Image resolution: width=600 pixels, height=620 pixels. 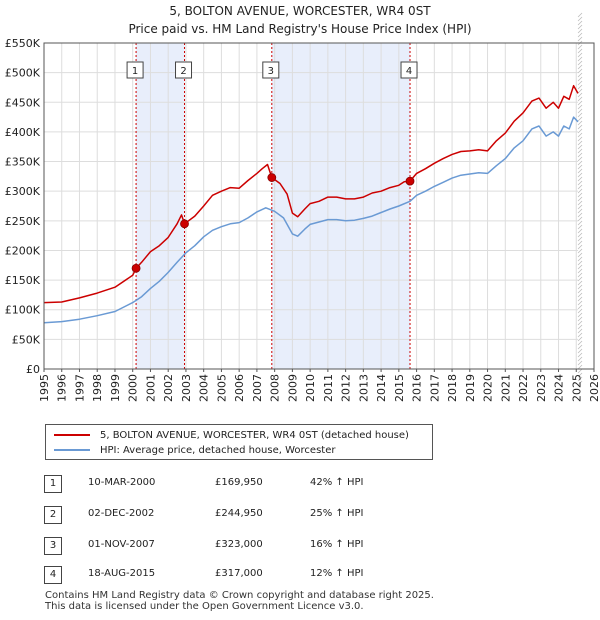 I want to click on chart-title: 5, BOLTON AVENUE, WORCESTER, WR4 0ST, so click(x=300, y=11).